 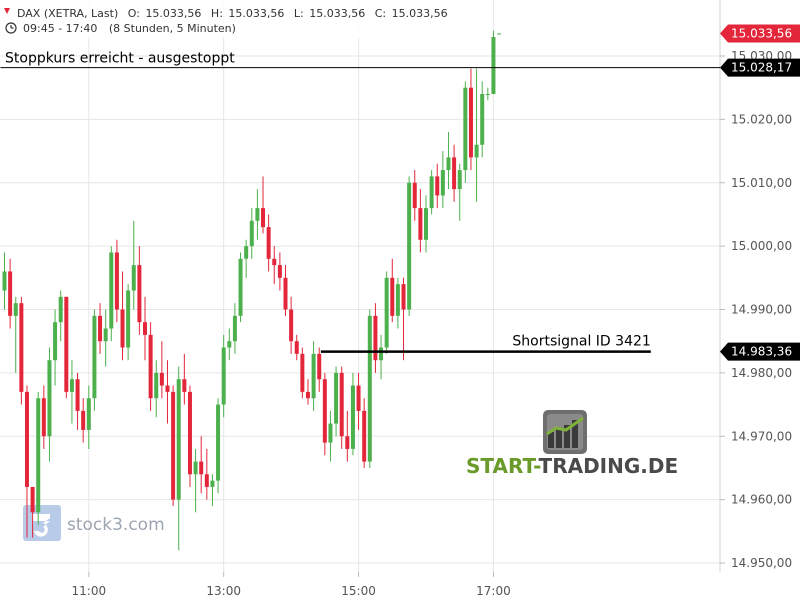 I want to click on last-price-tag-label: 15.033,56, so click(x=761, y=33).